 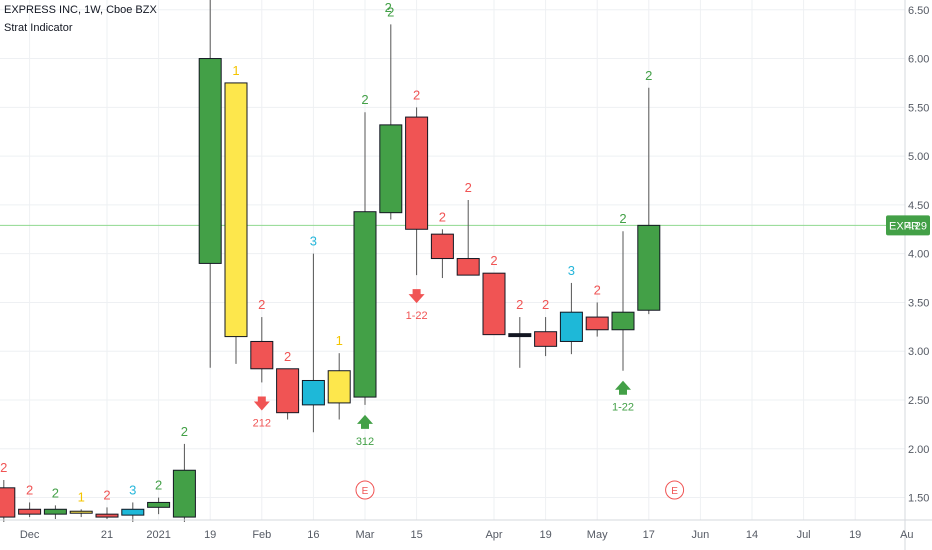 What do you see at coordinates (918, 303) in the screenshot?
I see `price-tick-label: 3.50` at bounding box center [918, 303].